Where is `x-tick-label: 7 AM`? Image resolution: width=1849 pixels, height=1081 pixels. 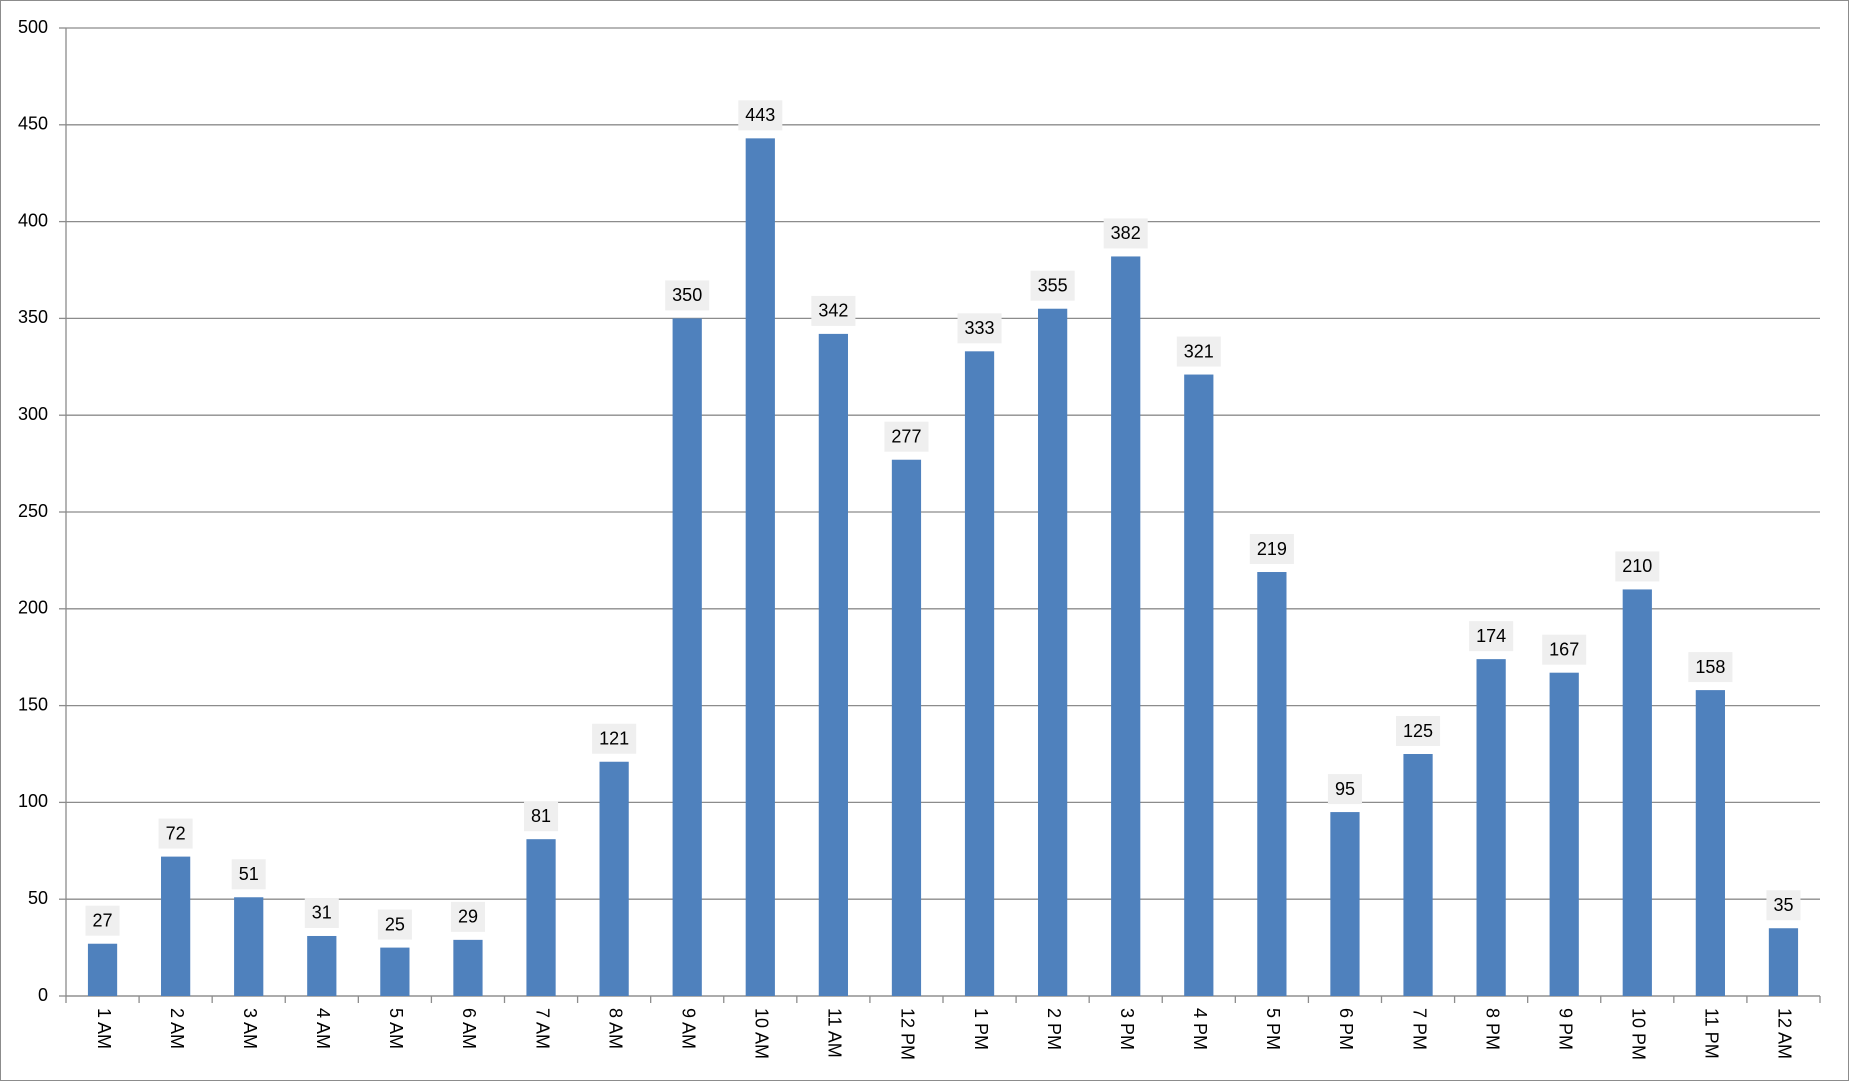
x-tick-label: 7 AM is located at coordinates (542, 1028).